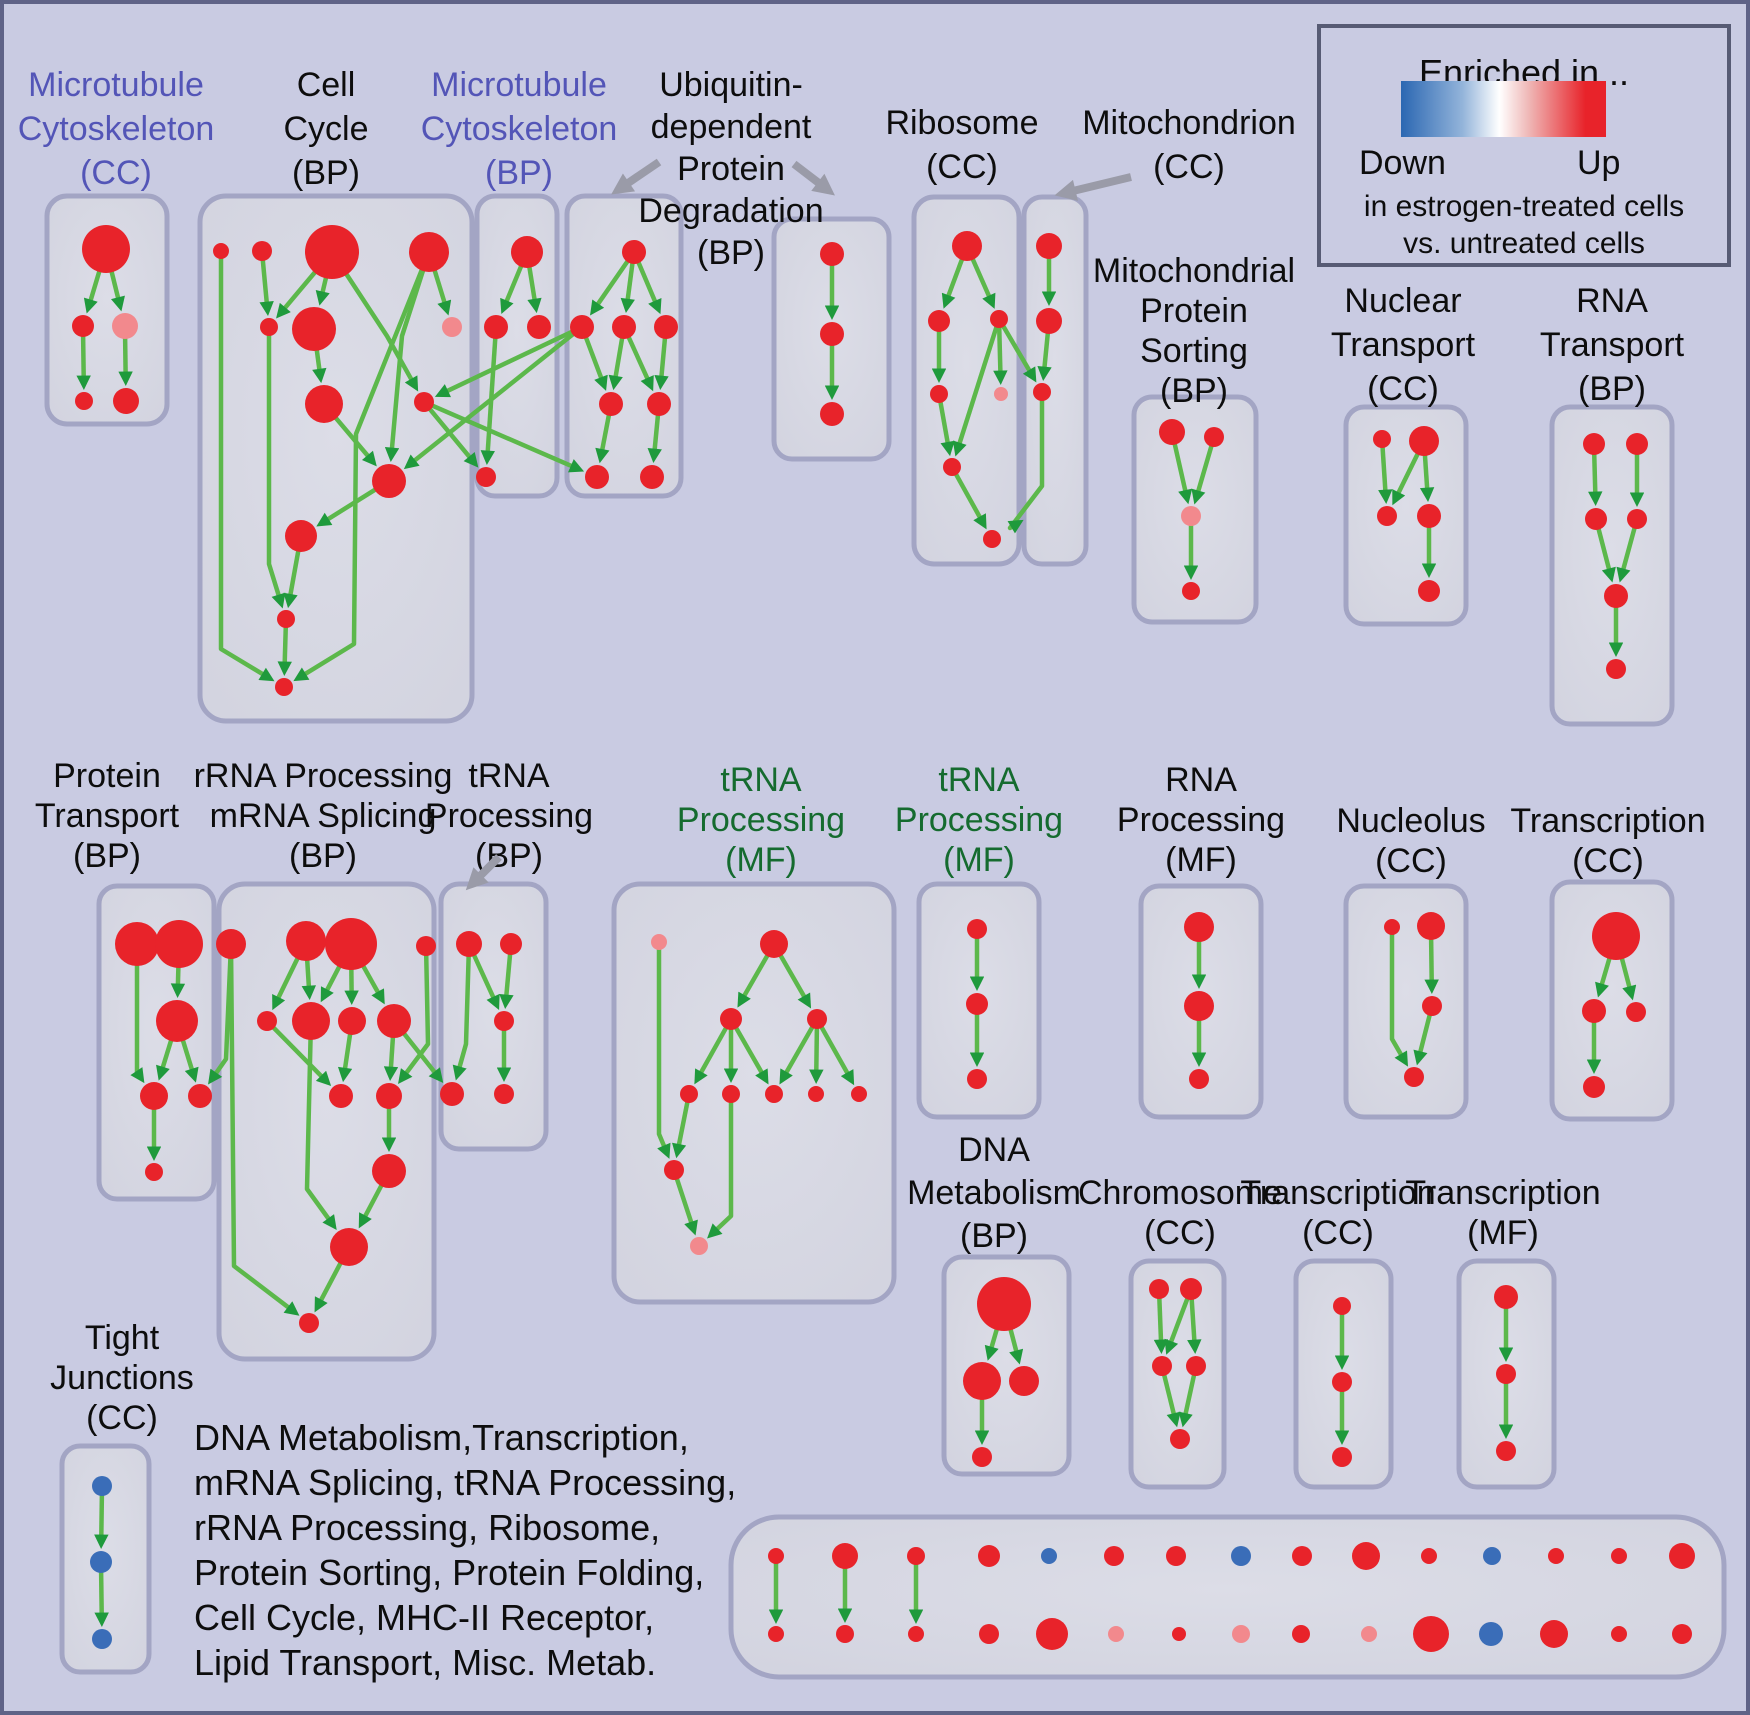  I want to click on label-line: mRNA Splicing, so click(323, 816).